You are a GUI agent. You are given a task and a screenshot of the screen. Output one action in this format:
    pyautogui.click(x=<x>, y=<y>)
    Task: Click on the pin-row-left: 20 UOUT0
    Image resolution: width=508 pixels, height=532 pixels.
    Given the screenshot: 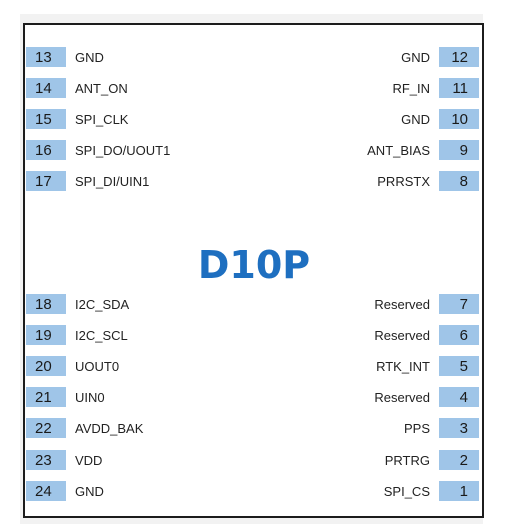 What is the action you would take?
    pyautogui.click(x=72, y=366)
    